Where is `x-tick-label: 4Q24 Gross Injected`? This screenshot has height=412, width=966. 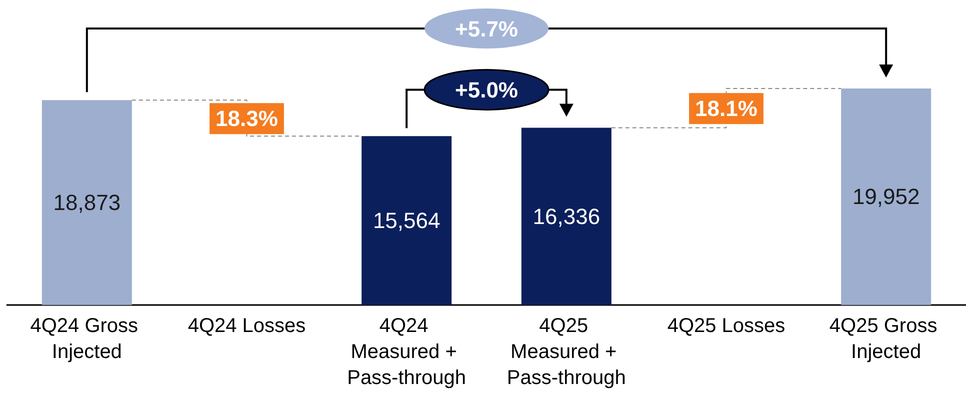
x-tick-label: 4Q24 Gross Injected is located at coordinates (87, 339).